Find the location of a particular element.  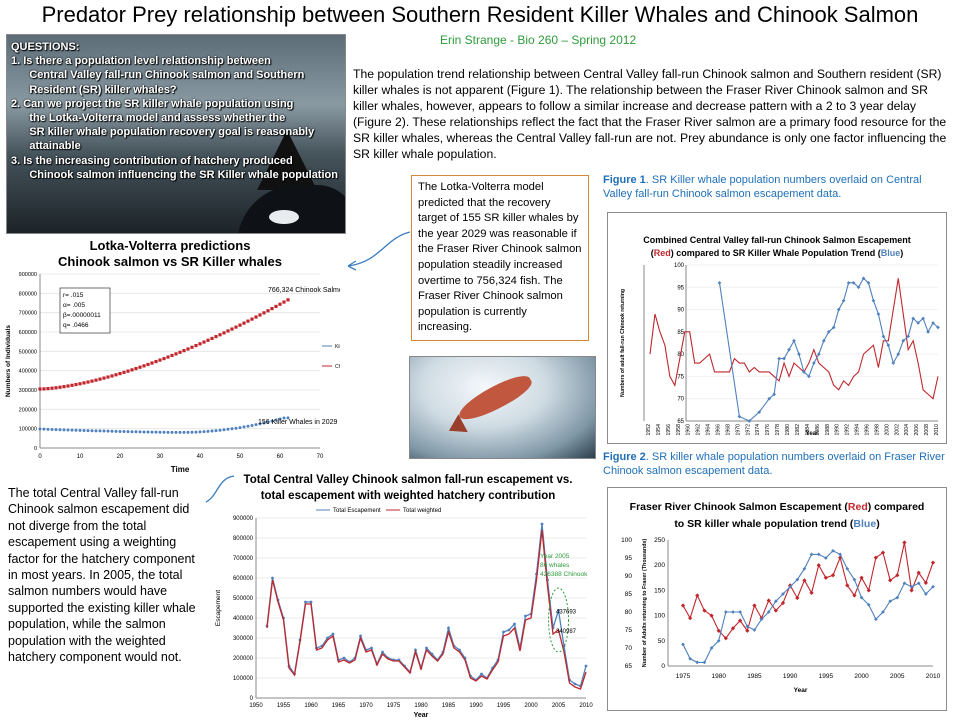

fig1-xtick: 2008 is located at coordinates (927, 430).